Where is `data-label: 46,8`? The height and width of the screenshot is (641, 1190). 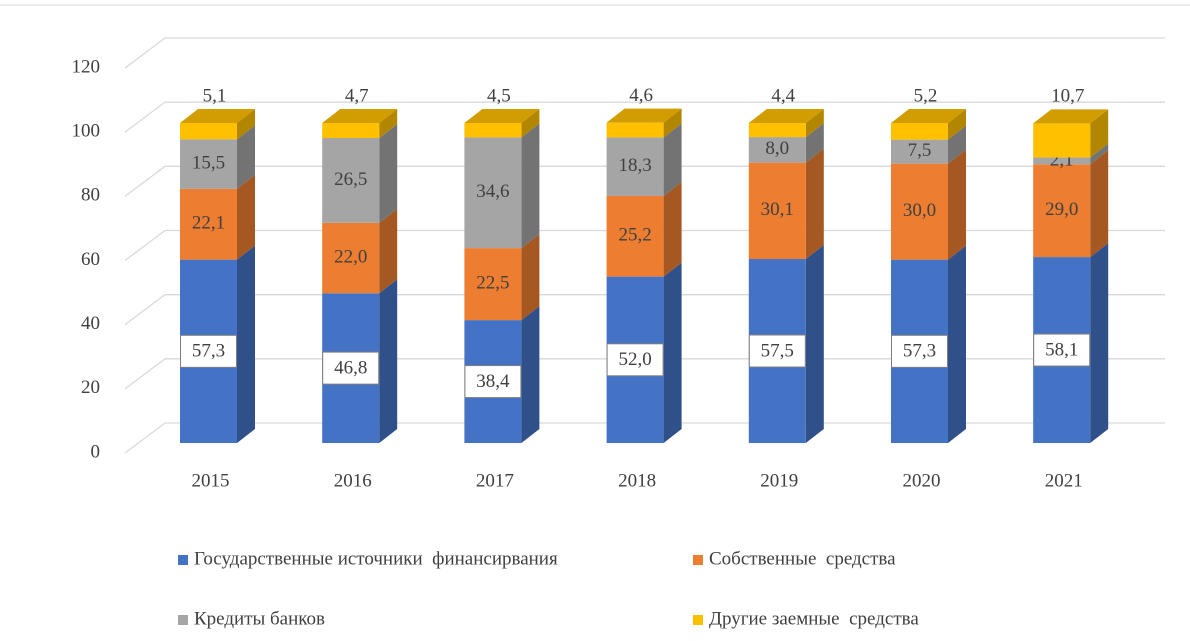
data-label: 46,8 is located at coordinates (350, 367).